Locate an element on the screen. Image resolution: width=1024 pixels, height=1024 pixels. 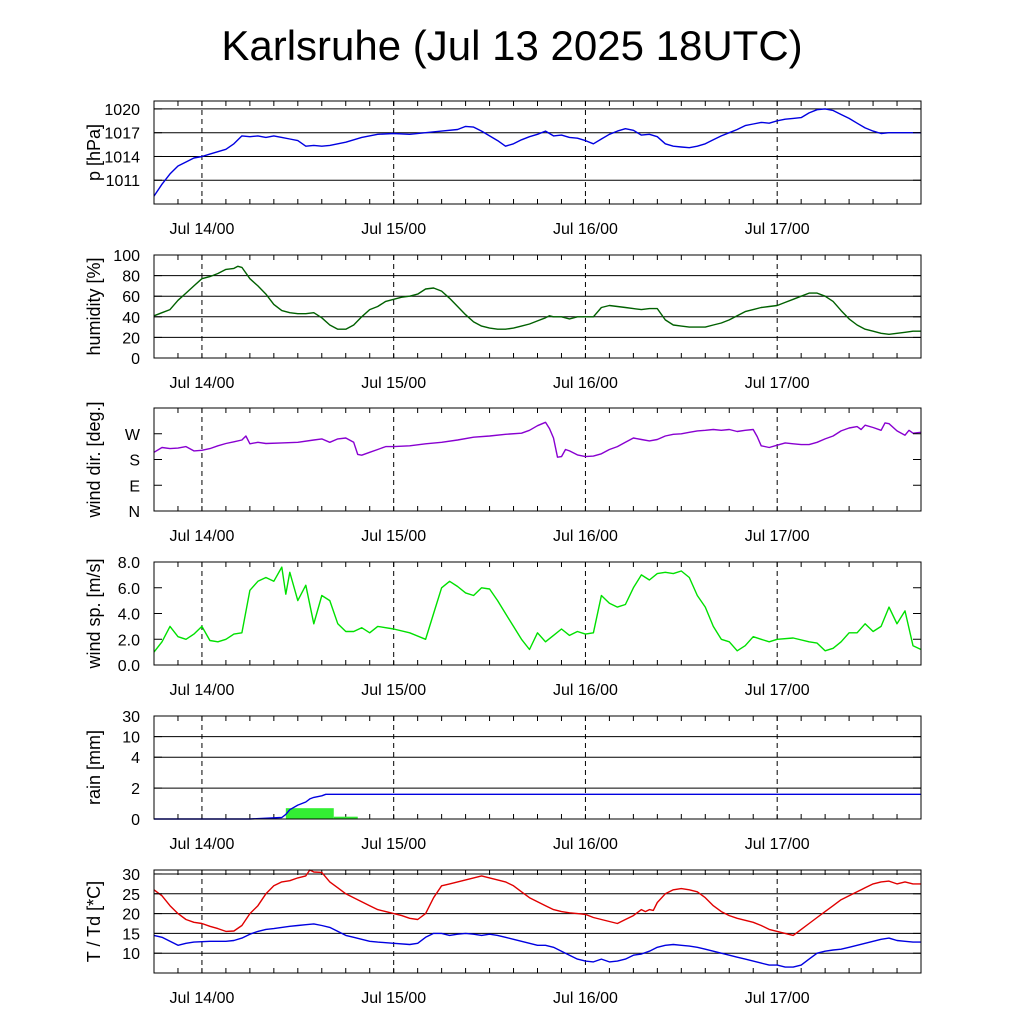
y-tick-label: 1011 is located at coordinates (123, 181).